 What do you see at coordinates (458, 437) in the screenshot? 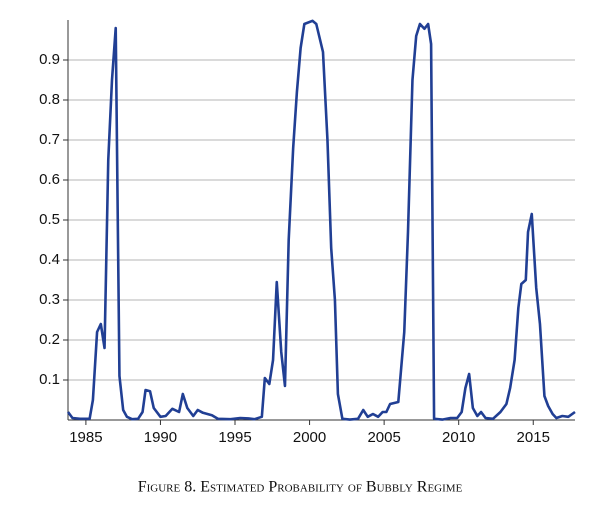
I see `x-tick-label: 2010` at bounding box center [458, 437].